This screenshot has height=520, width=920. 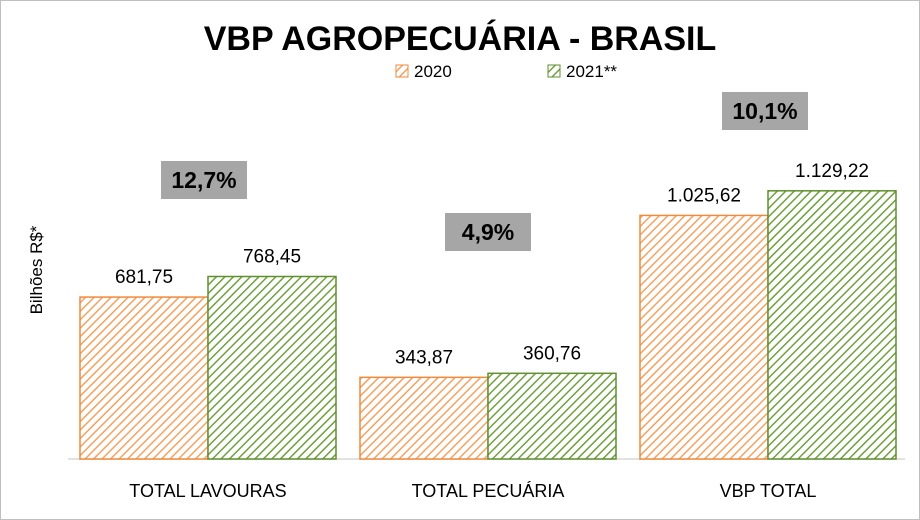 I want to click on data-label-2021-vbp-total: 1.129,22, so click(x=832, y=171).